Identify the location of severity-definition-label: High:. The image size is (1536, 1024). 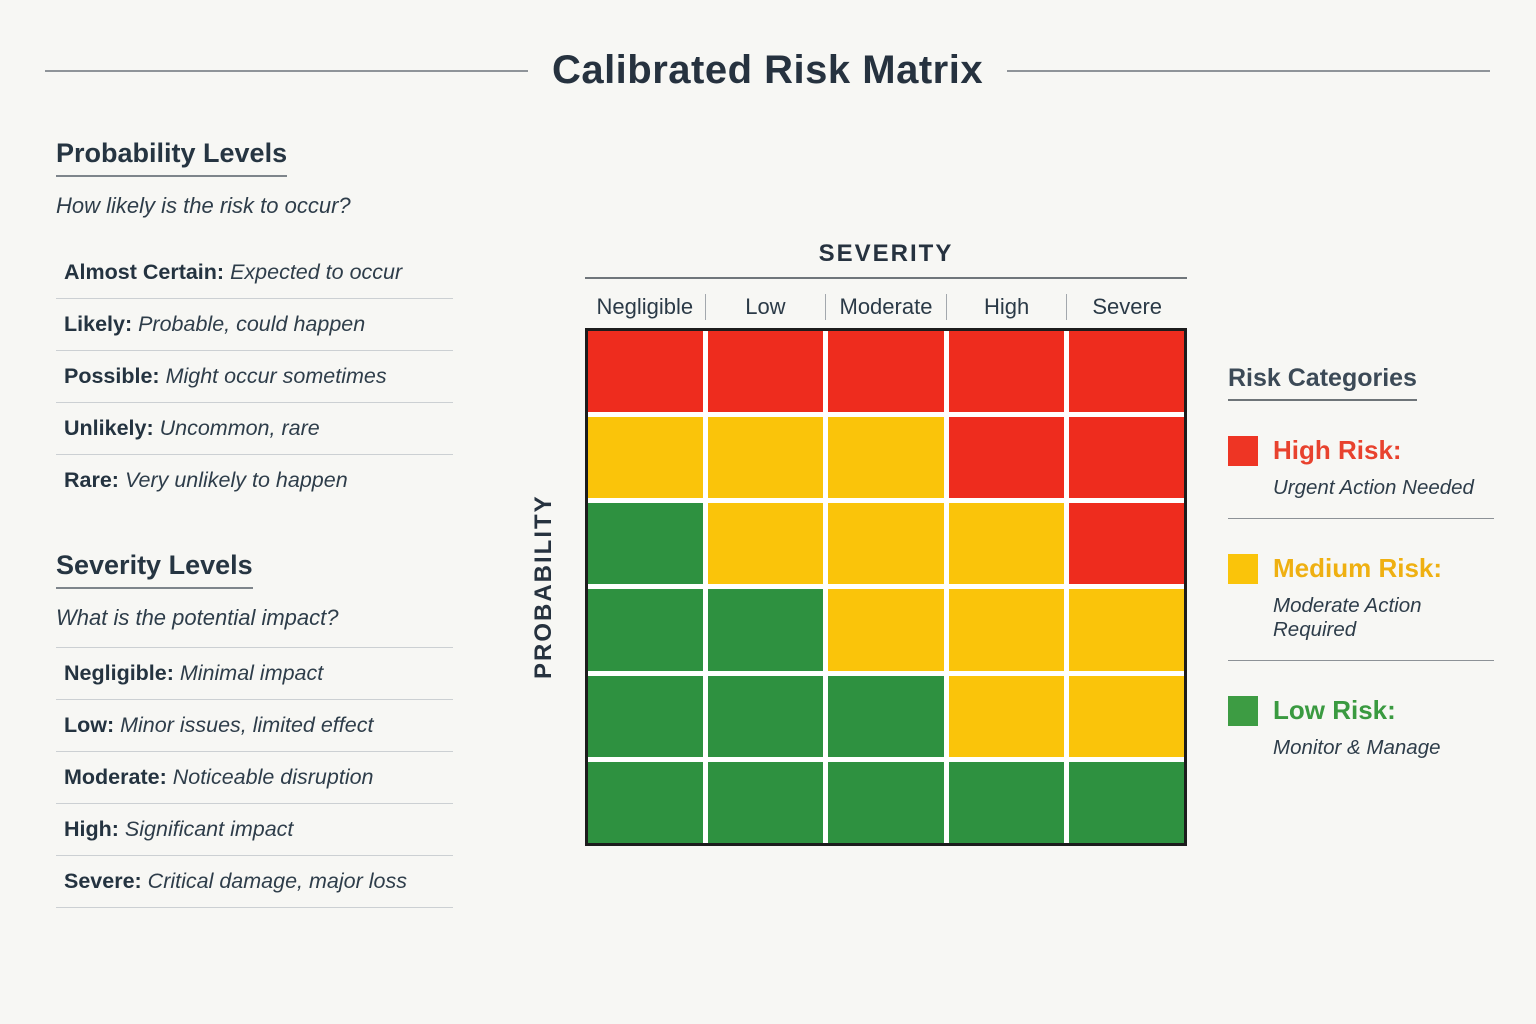
(94, 829).